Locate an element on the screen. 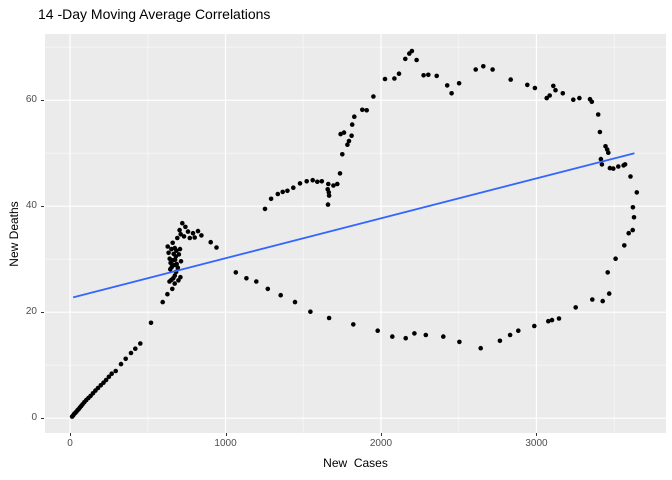 This screenshot has width=672, height=480. x-tick-label: 0 is located at coordinates (70, 443).